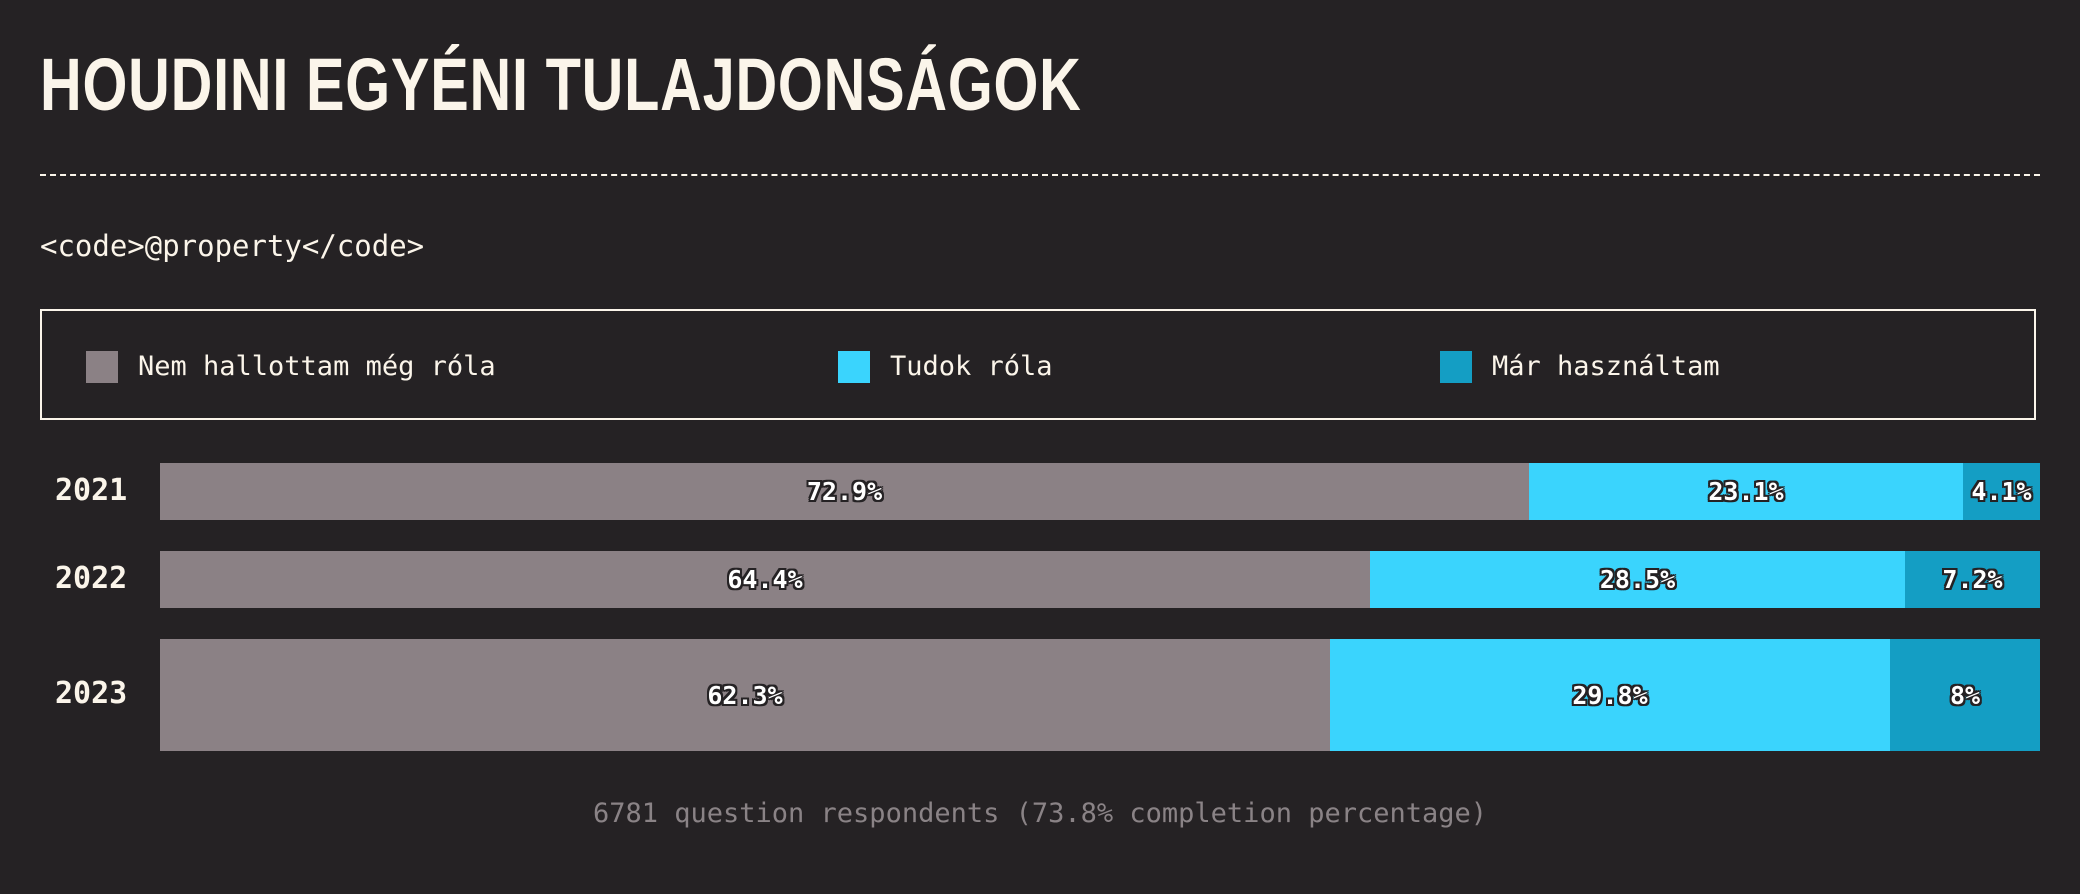 The width and height of the screenshot is (2080, 894). I want to click on legend-item-used-it: Már használtam, so click(1580, 367).